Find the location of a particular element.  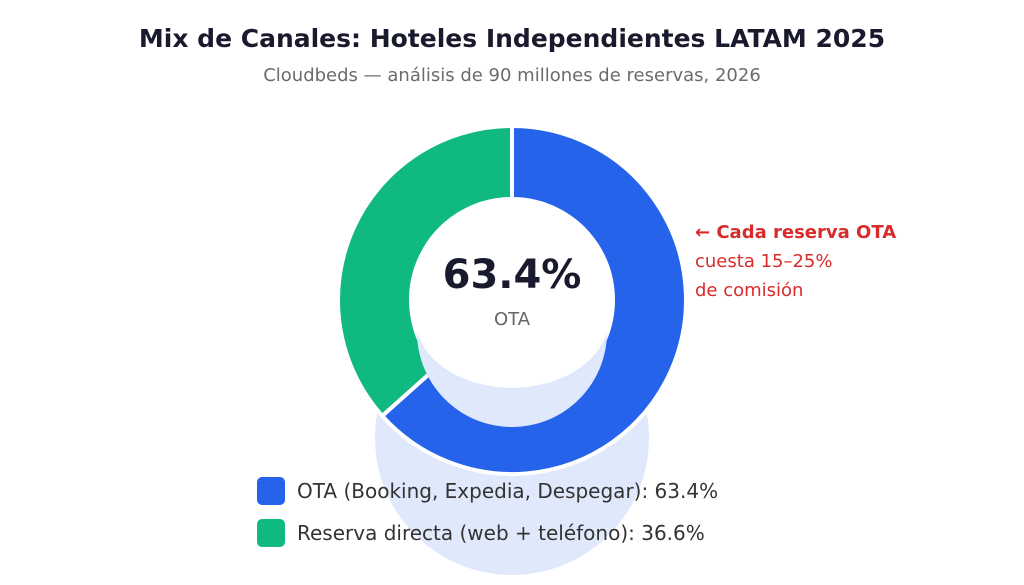

legend-item-direct: Reserva directa (web + teléfono): 36.6% is located at coordinates (487, 533).